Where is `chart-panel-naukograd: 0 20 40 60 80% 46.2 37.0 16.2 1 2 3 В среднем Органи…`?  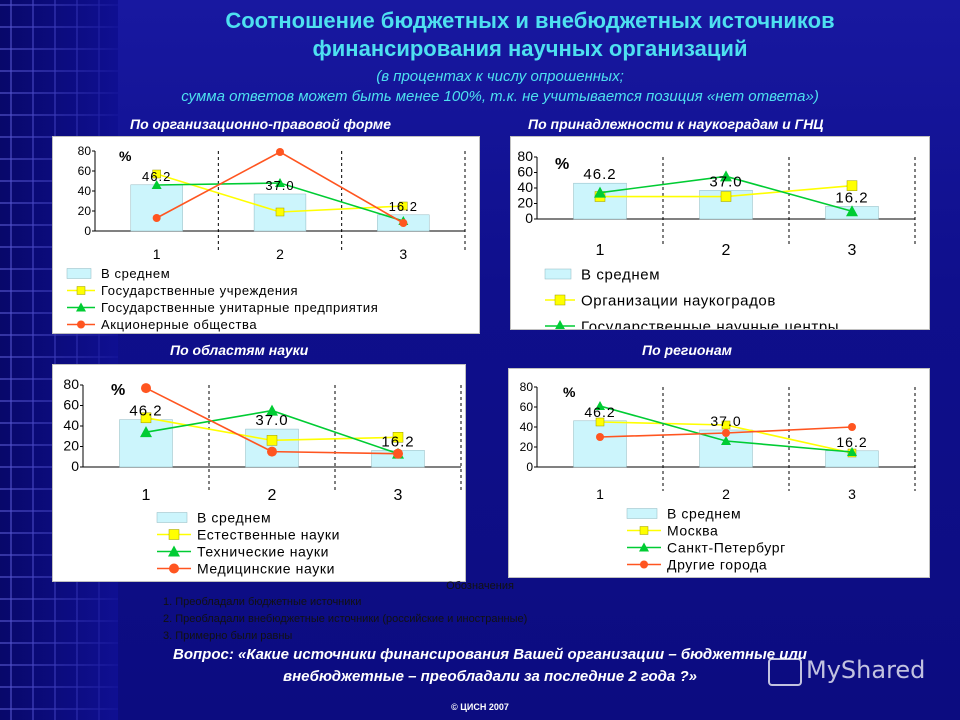
chart-panel-naukograd: 0 20 40 60 80% 46.2 37.0 16.2 1 2 3 В среднем Органи… is located at coordinates (720, 233).